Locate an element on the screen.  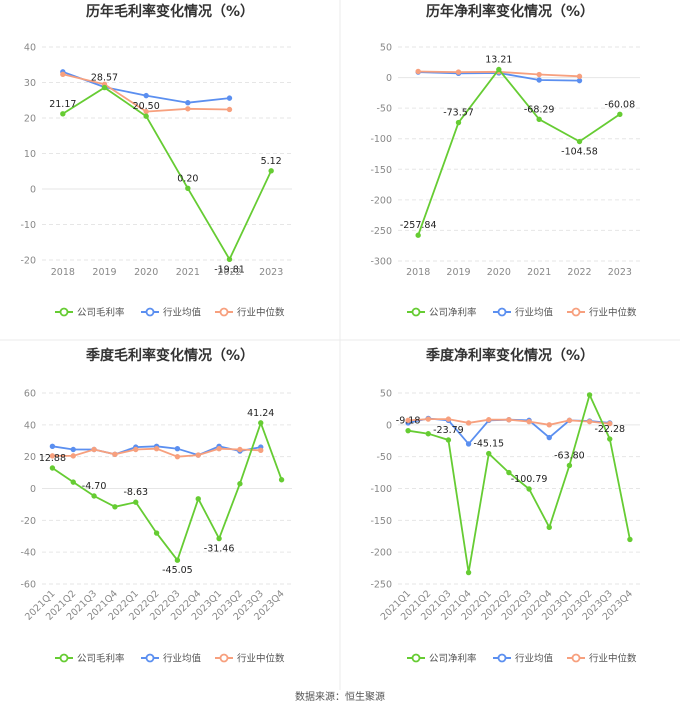
y-tick-label: -100 is located at coordinates (381, 489).